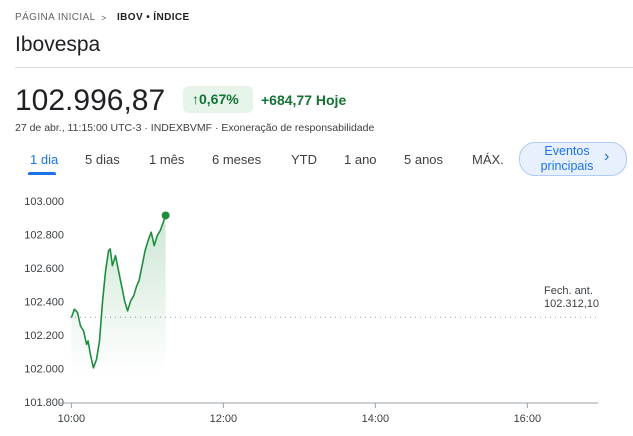 This screenshot has width=633, height=436. What do you see at coordinates (488, 159) in the screenshot?
I see `tab: MÁX.` at bounding box center [488, 159].